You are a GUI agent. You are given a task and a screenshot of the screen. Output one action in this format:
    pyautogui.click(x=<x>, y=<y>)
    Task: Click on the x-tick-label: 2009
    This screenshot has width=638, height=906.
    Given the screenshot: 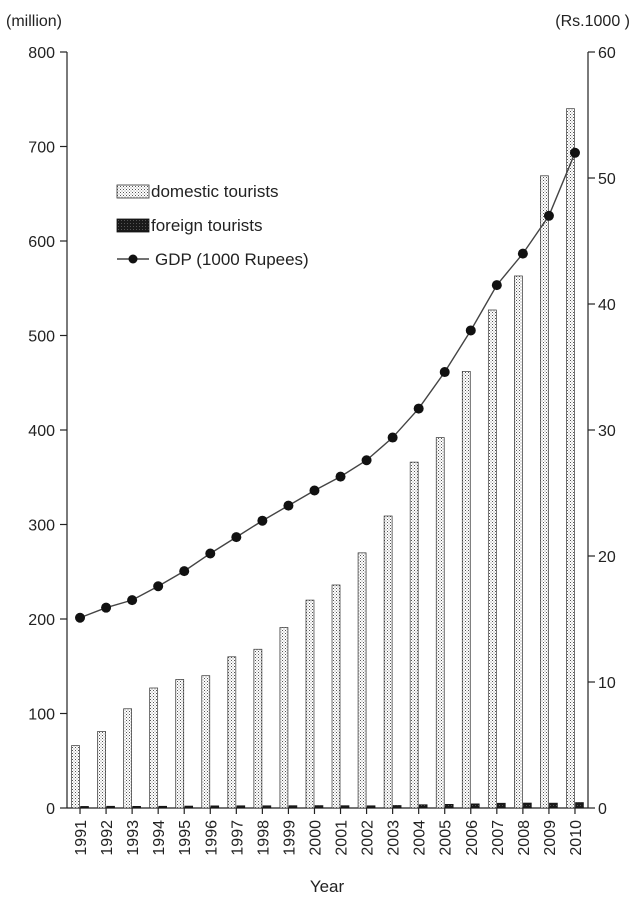 What is the action you would take?
    pyautogui.click(x=550, y=838)
    